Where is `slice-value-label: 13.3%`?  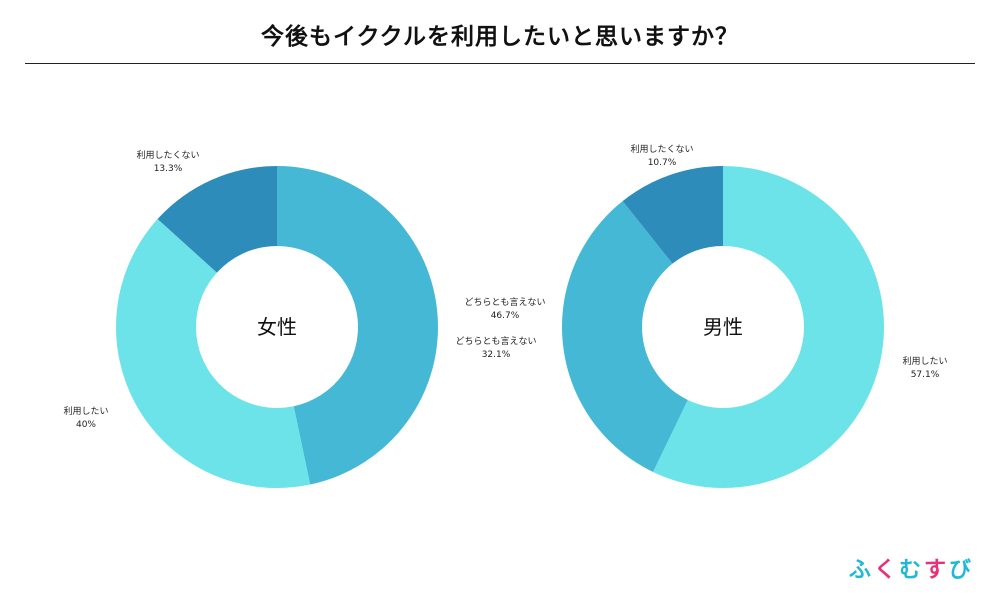 slice-value-label: 13.3% is located at coordinates (168, 169).